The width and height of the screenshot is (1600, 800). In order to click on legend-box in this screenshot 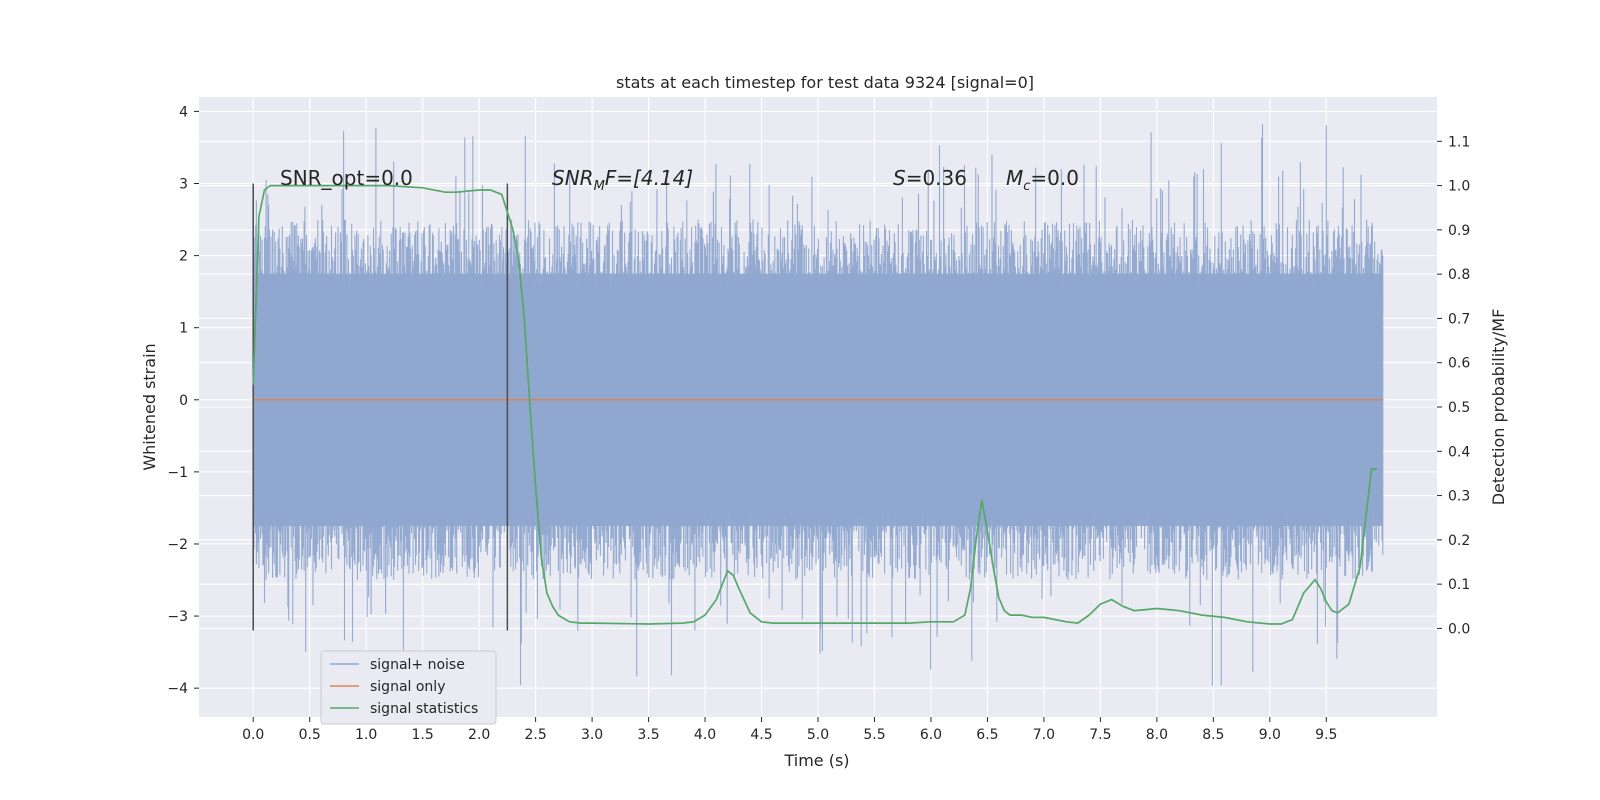, I will do `click(408, 687)`.